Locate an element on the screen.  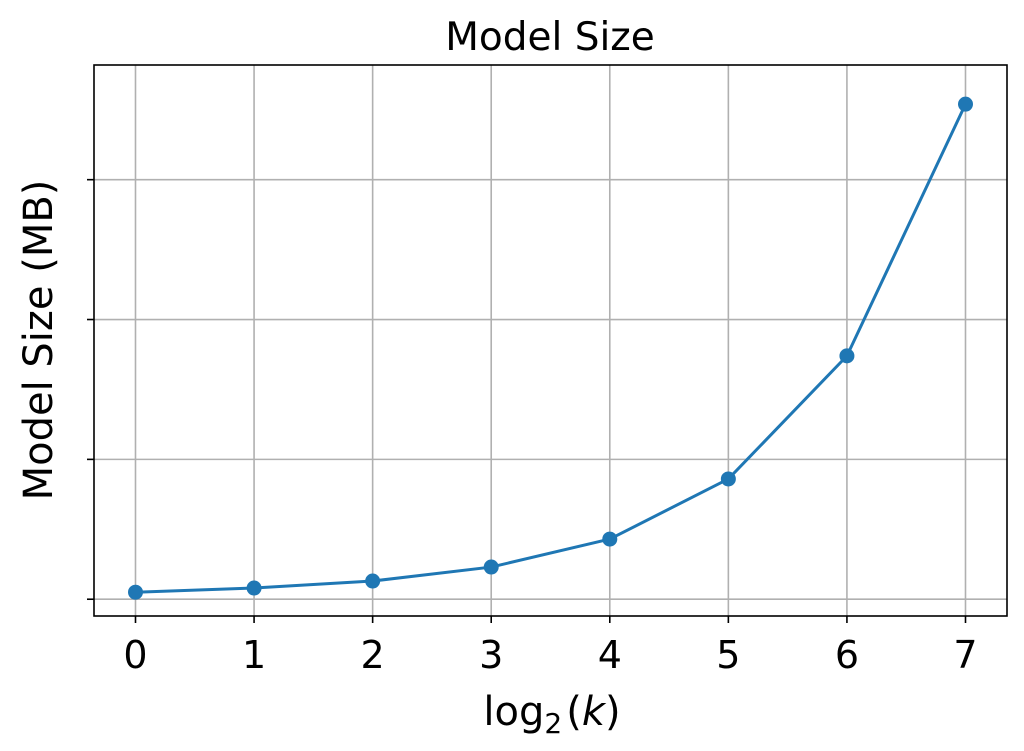
x-axis-label-subscript: 2 is located at coordinates (553, 723).